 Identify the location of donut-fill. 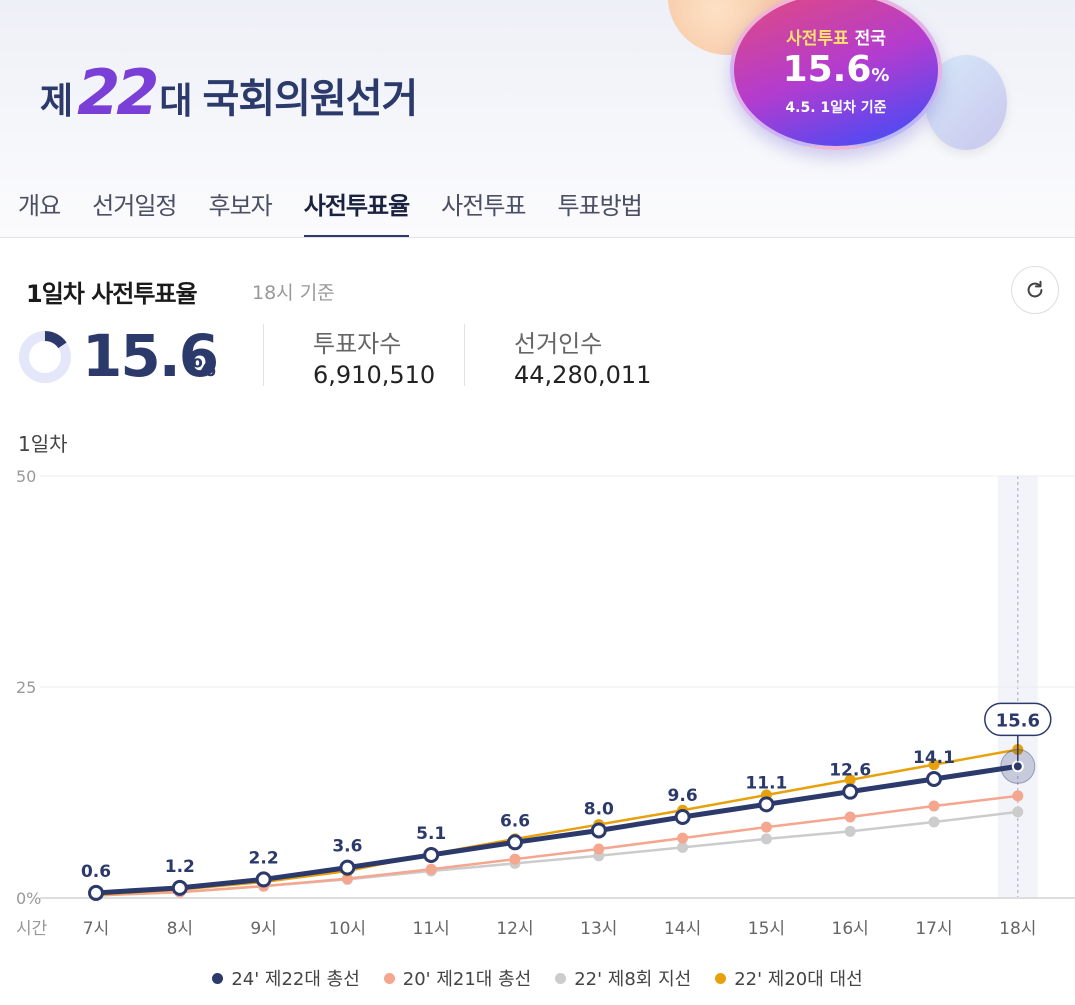
(45, 357).